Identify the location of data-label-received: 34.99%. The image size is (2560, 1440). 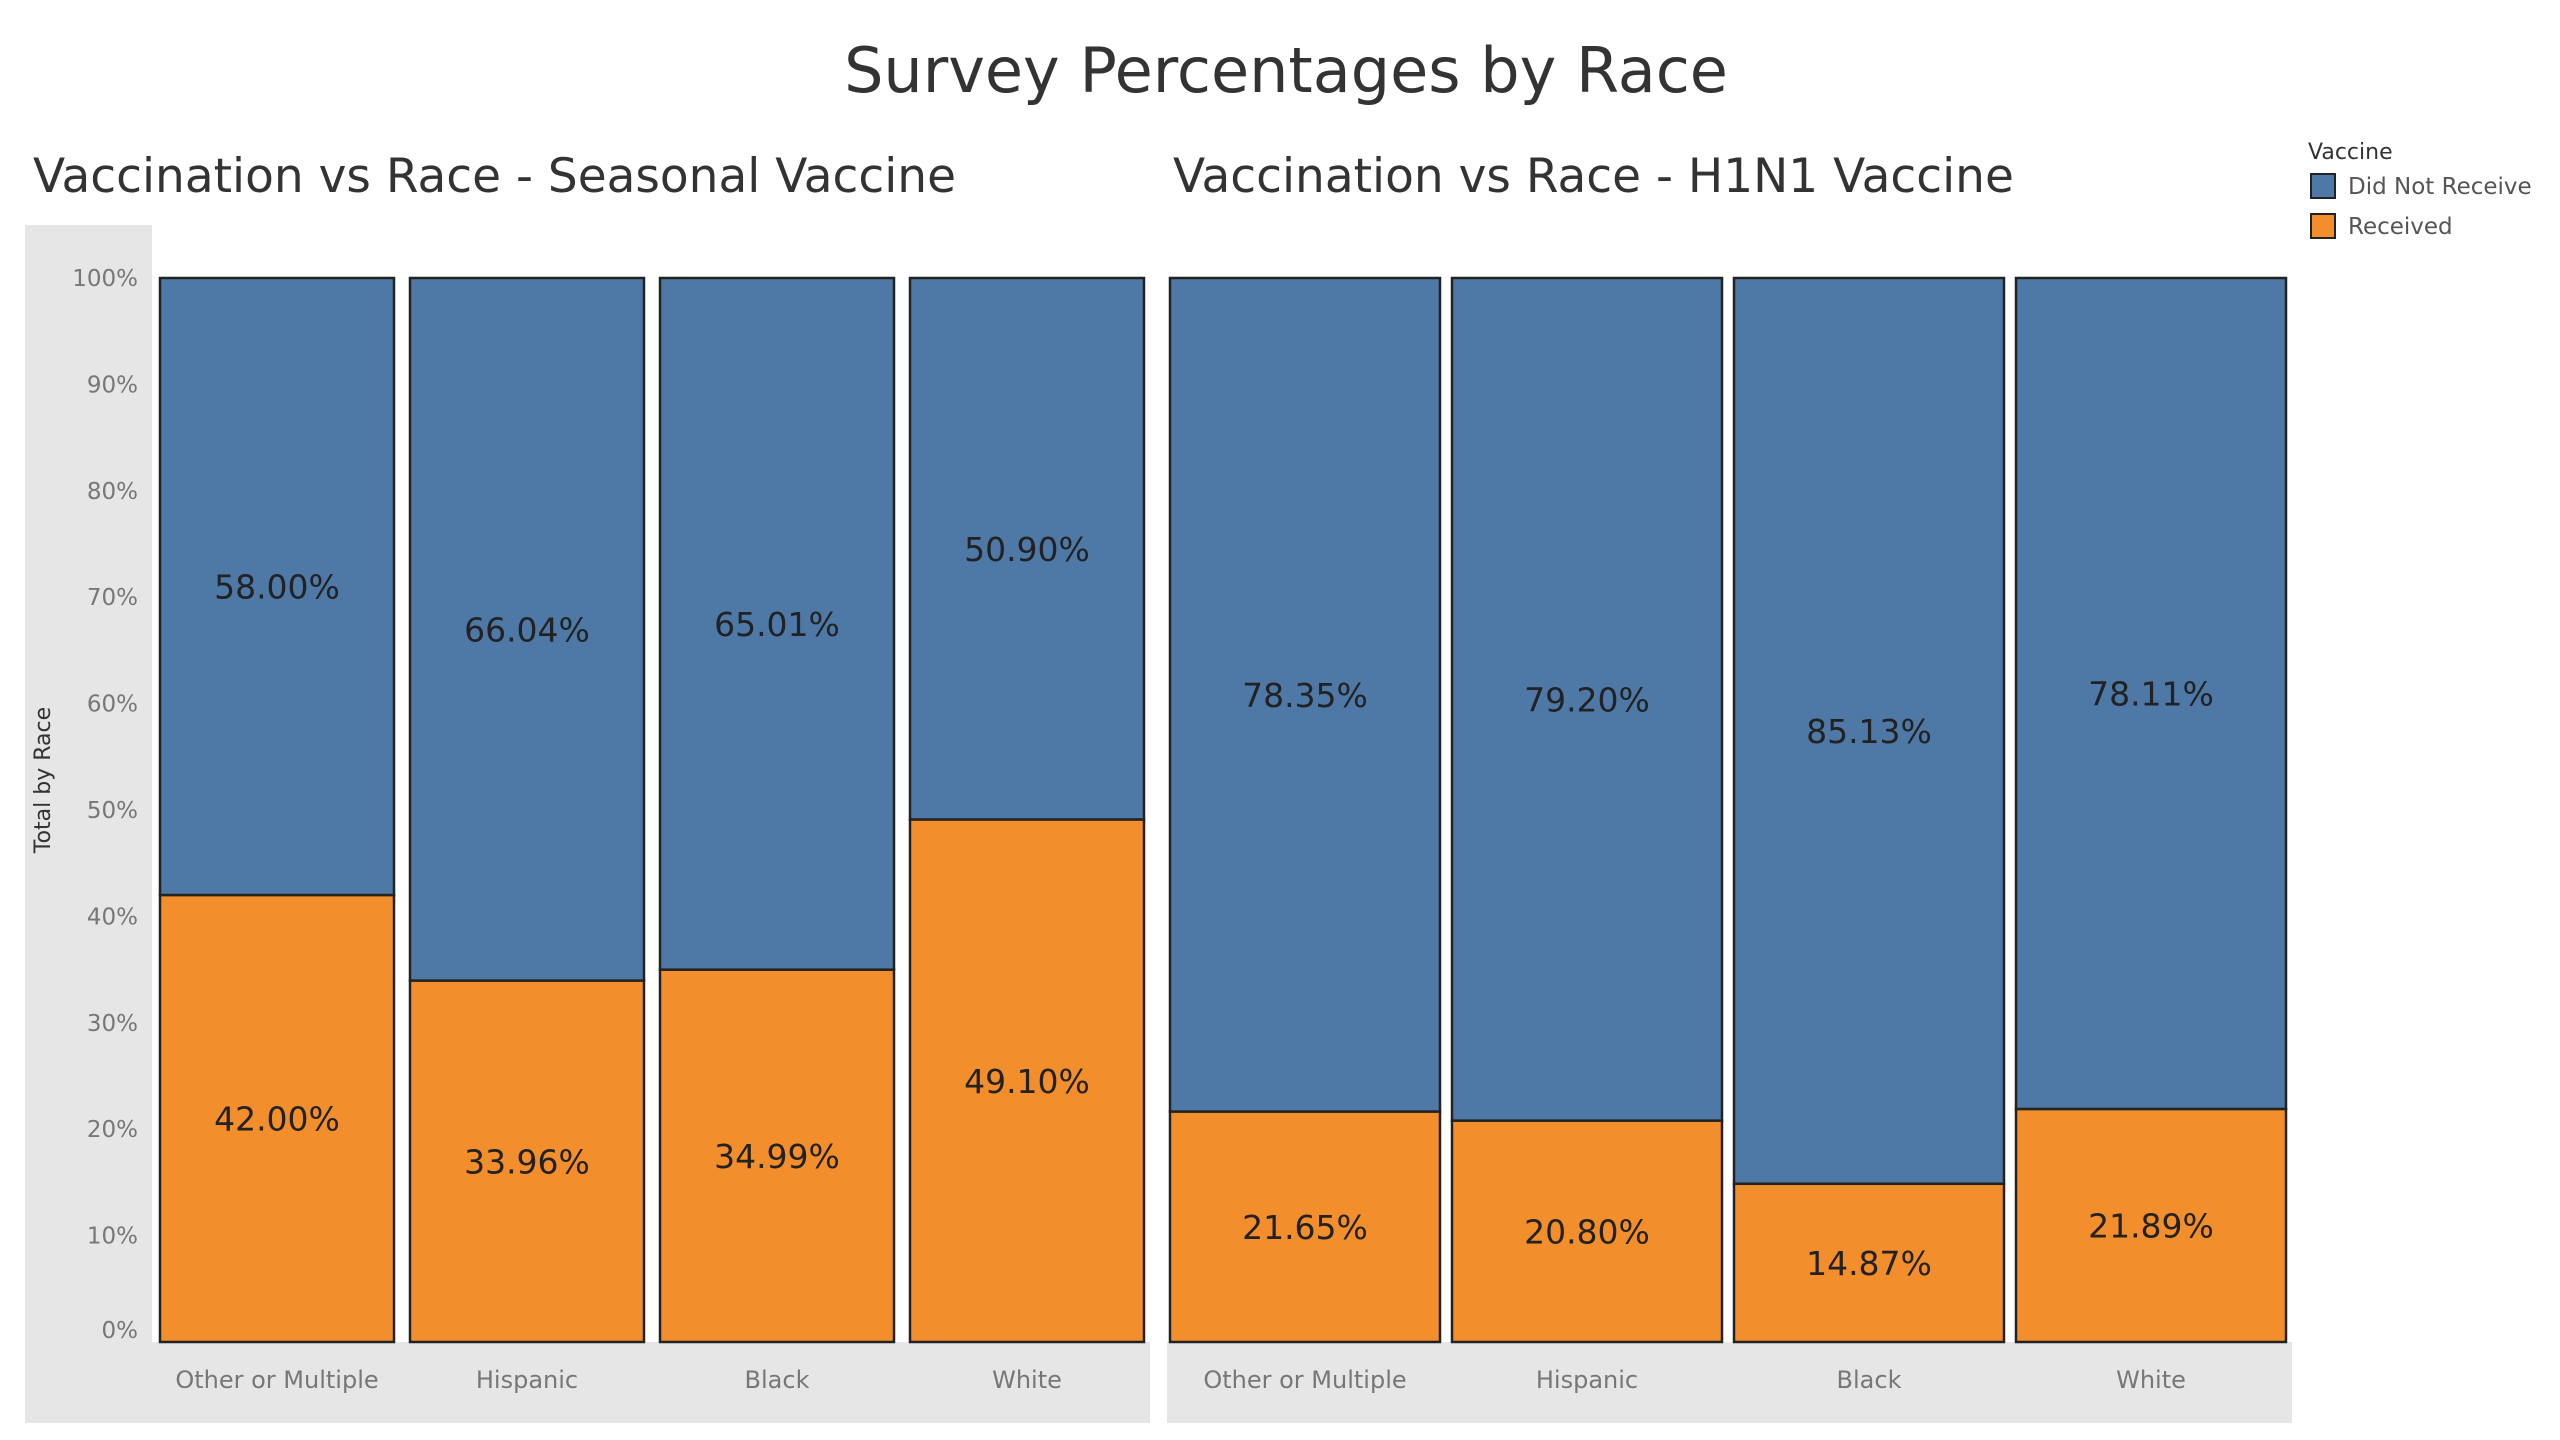
(777, 1156).